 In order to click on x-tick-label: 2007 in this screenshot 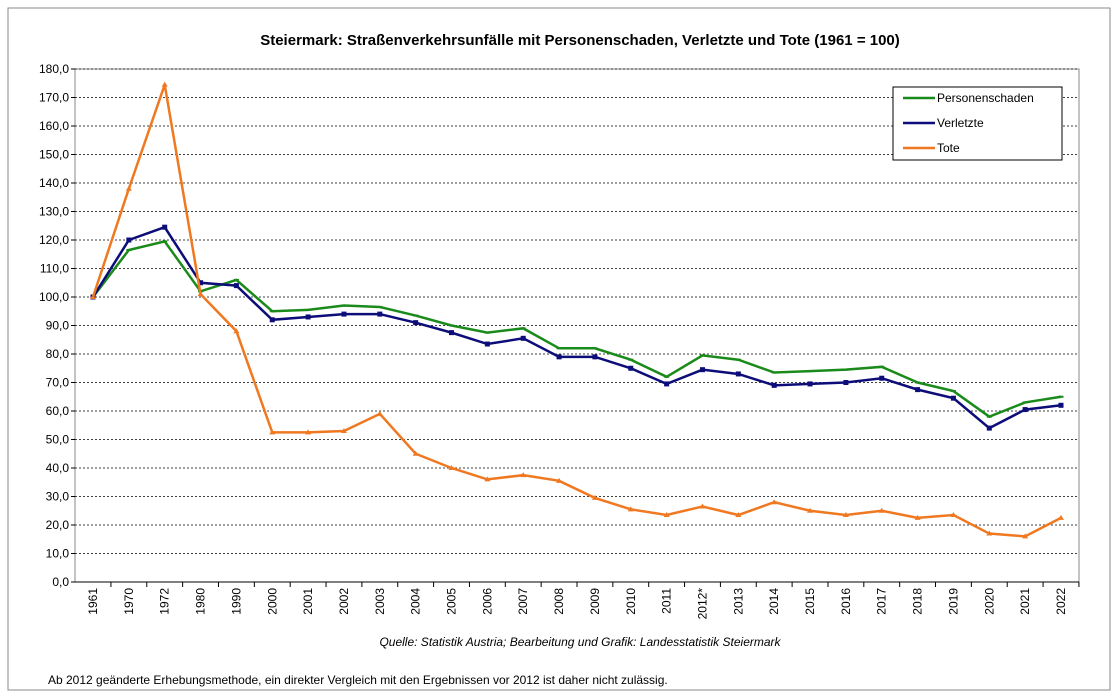, I will do `click(523, 601)`.